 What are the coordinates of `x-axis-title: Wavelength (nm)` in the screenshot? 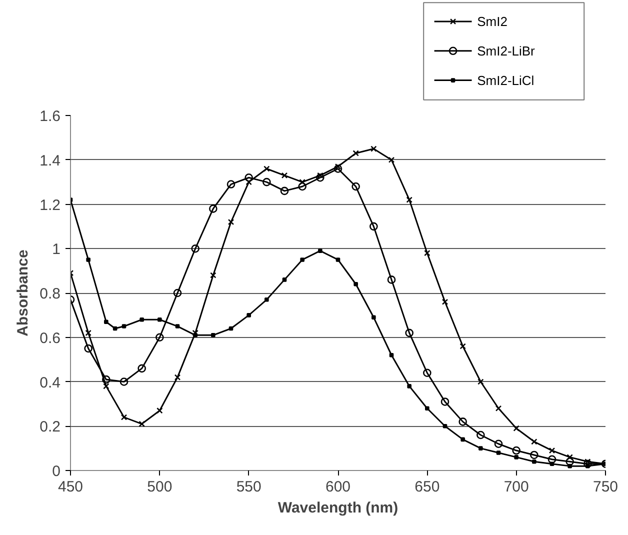 It's located at (338, 508).